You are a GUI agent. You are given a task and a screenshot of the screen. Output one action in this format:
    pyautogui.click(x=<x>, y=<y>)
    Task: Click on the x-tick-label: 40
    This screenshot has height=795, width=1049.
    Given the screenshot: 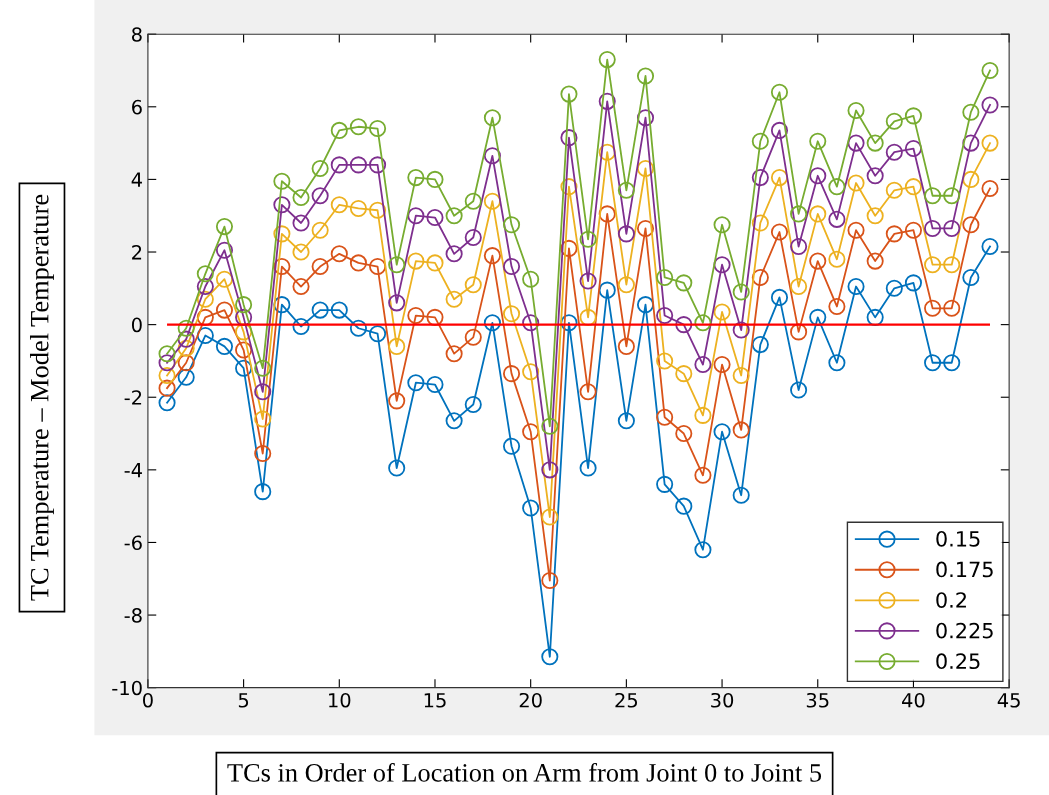 What is the action you would take?
    pyautogui.click(x=913, y=700)
    